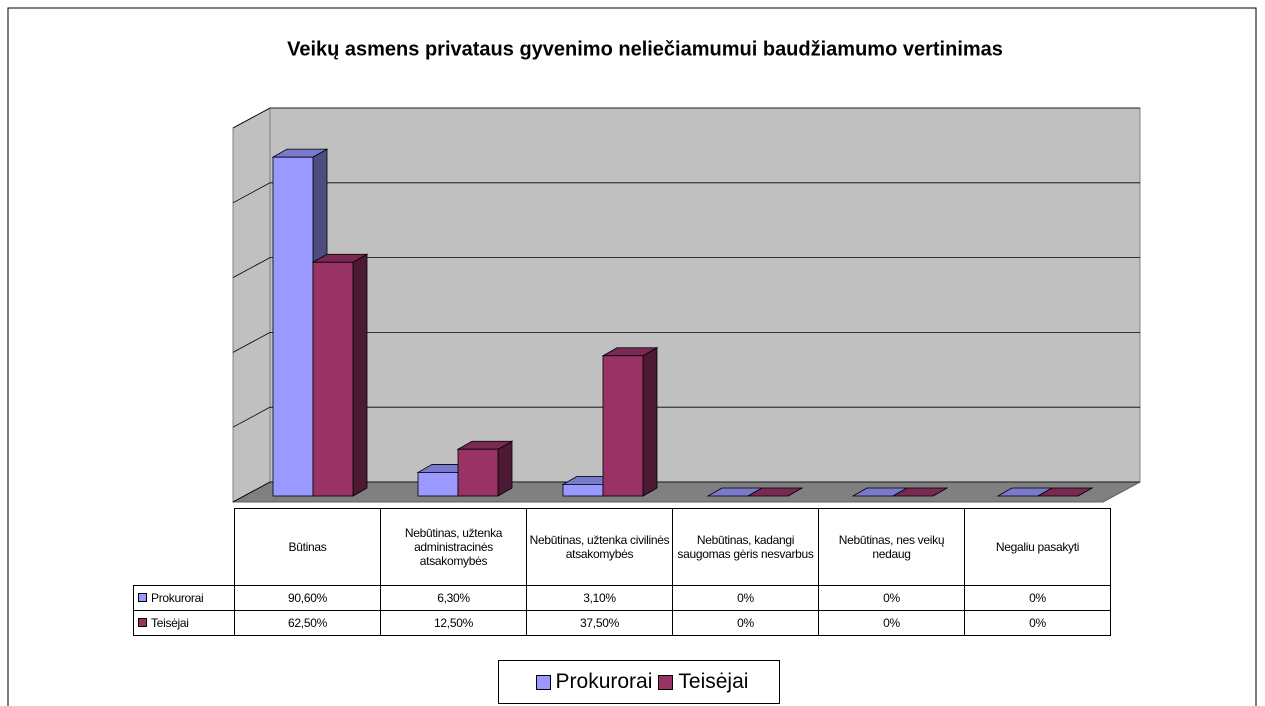 The height and width of the screenshot is (706, 1265). What do you see at coordinates (251, 305) in the screenshot?
I see `side-wall` at bounding box center [251, 305].